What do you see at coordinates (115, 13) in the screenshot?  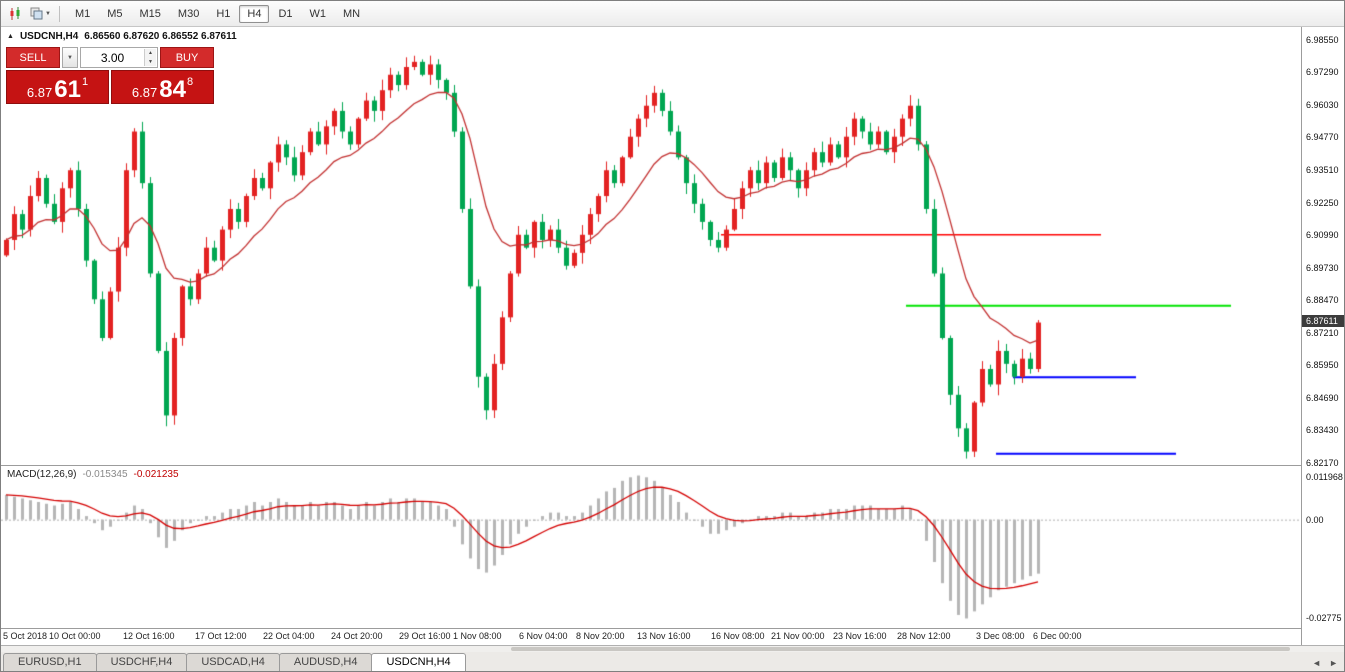 I see `timeframe-button-m5: M5` at bounding box center [115, 13].